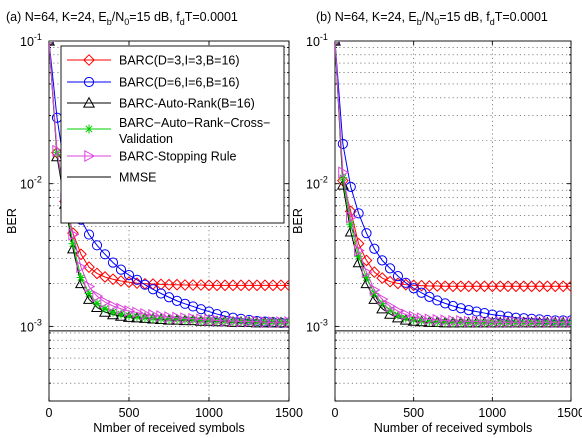 The width and height of the screenshot is (582, 438). I want to click on x-axis-label: Number of received symbols, so click(453, 428).